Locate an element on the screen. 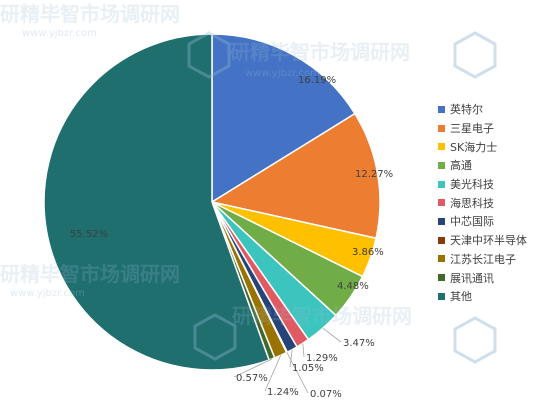 This screenshot has width=540, height=405. data-label-7: 1.05% is located at coordinates (308, 368).